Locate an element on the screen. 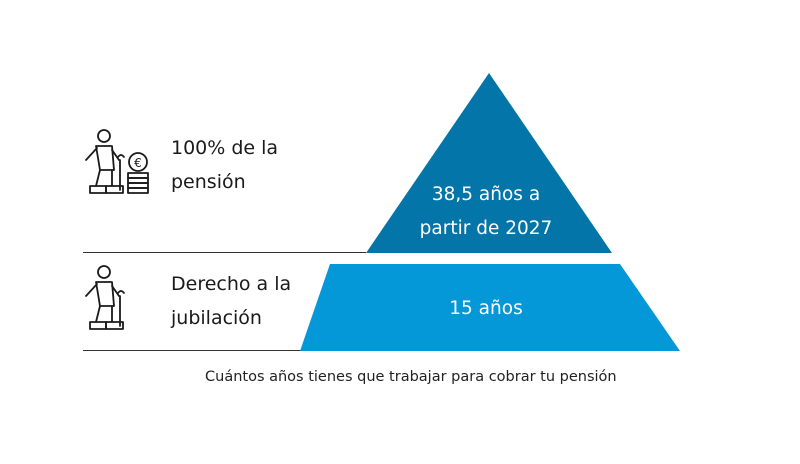 The width and height of the screenshot is (800, 464). euro-symbol: € is located at coordinates (138, 163).